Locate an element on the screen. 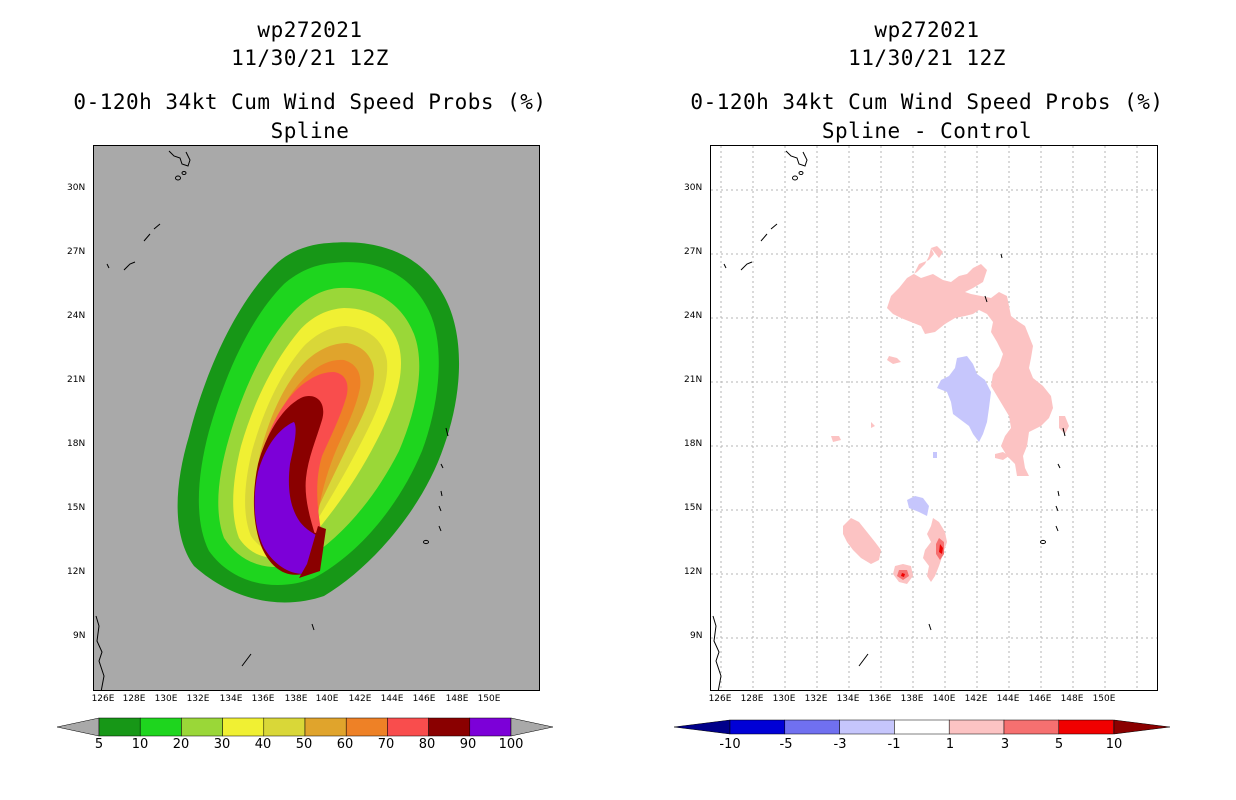 Image resolution: width=1236 pixels, height=800 pixels. right-colorbar-label-minus10: -10 is located at coordinates (730, 744).